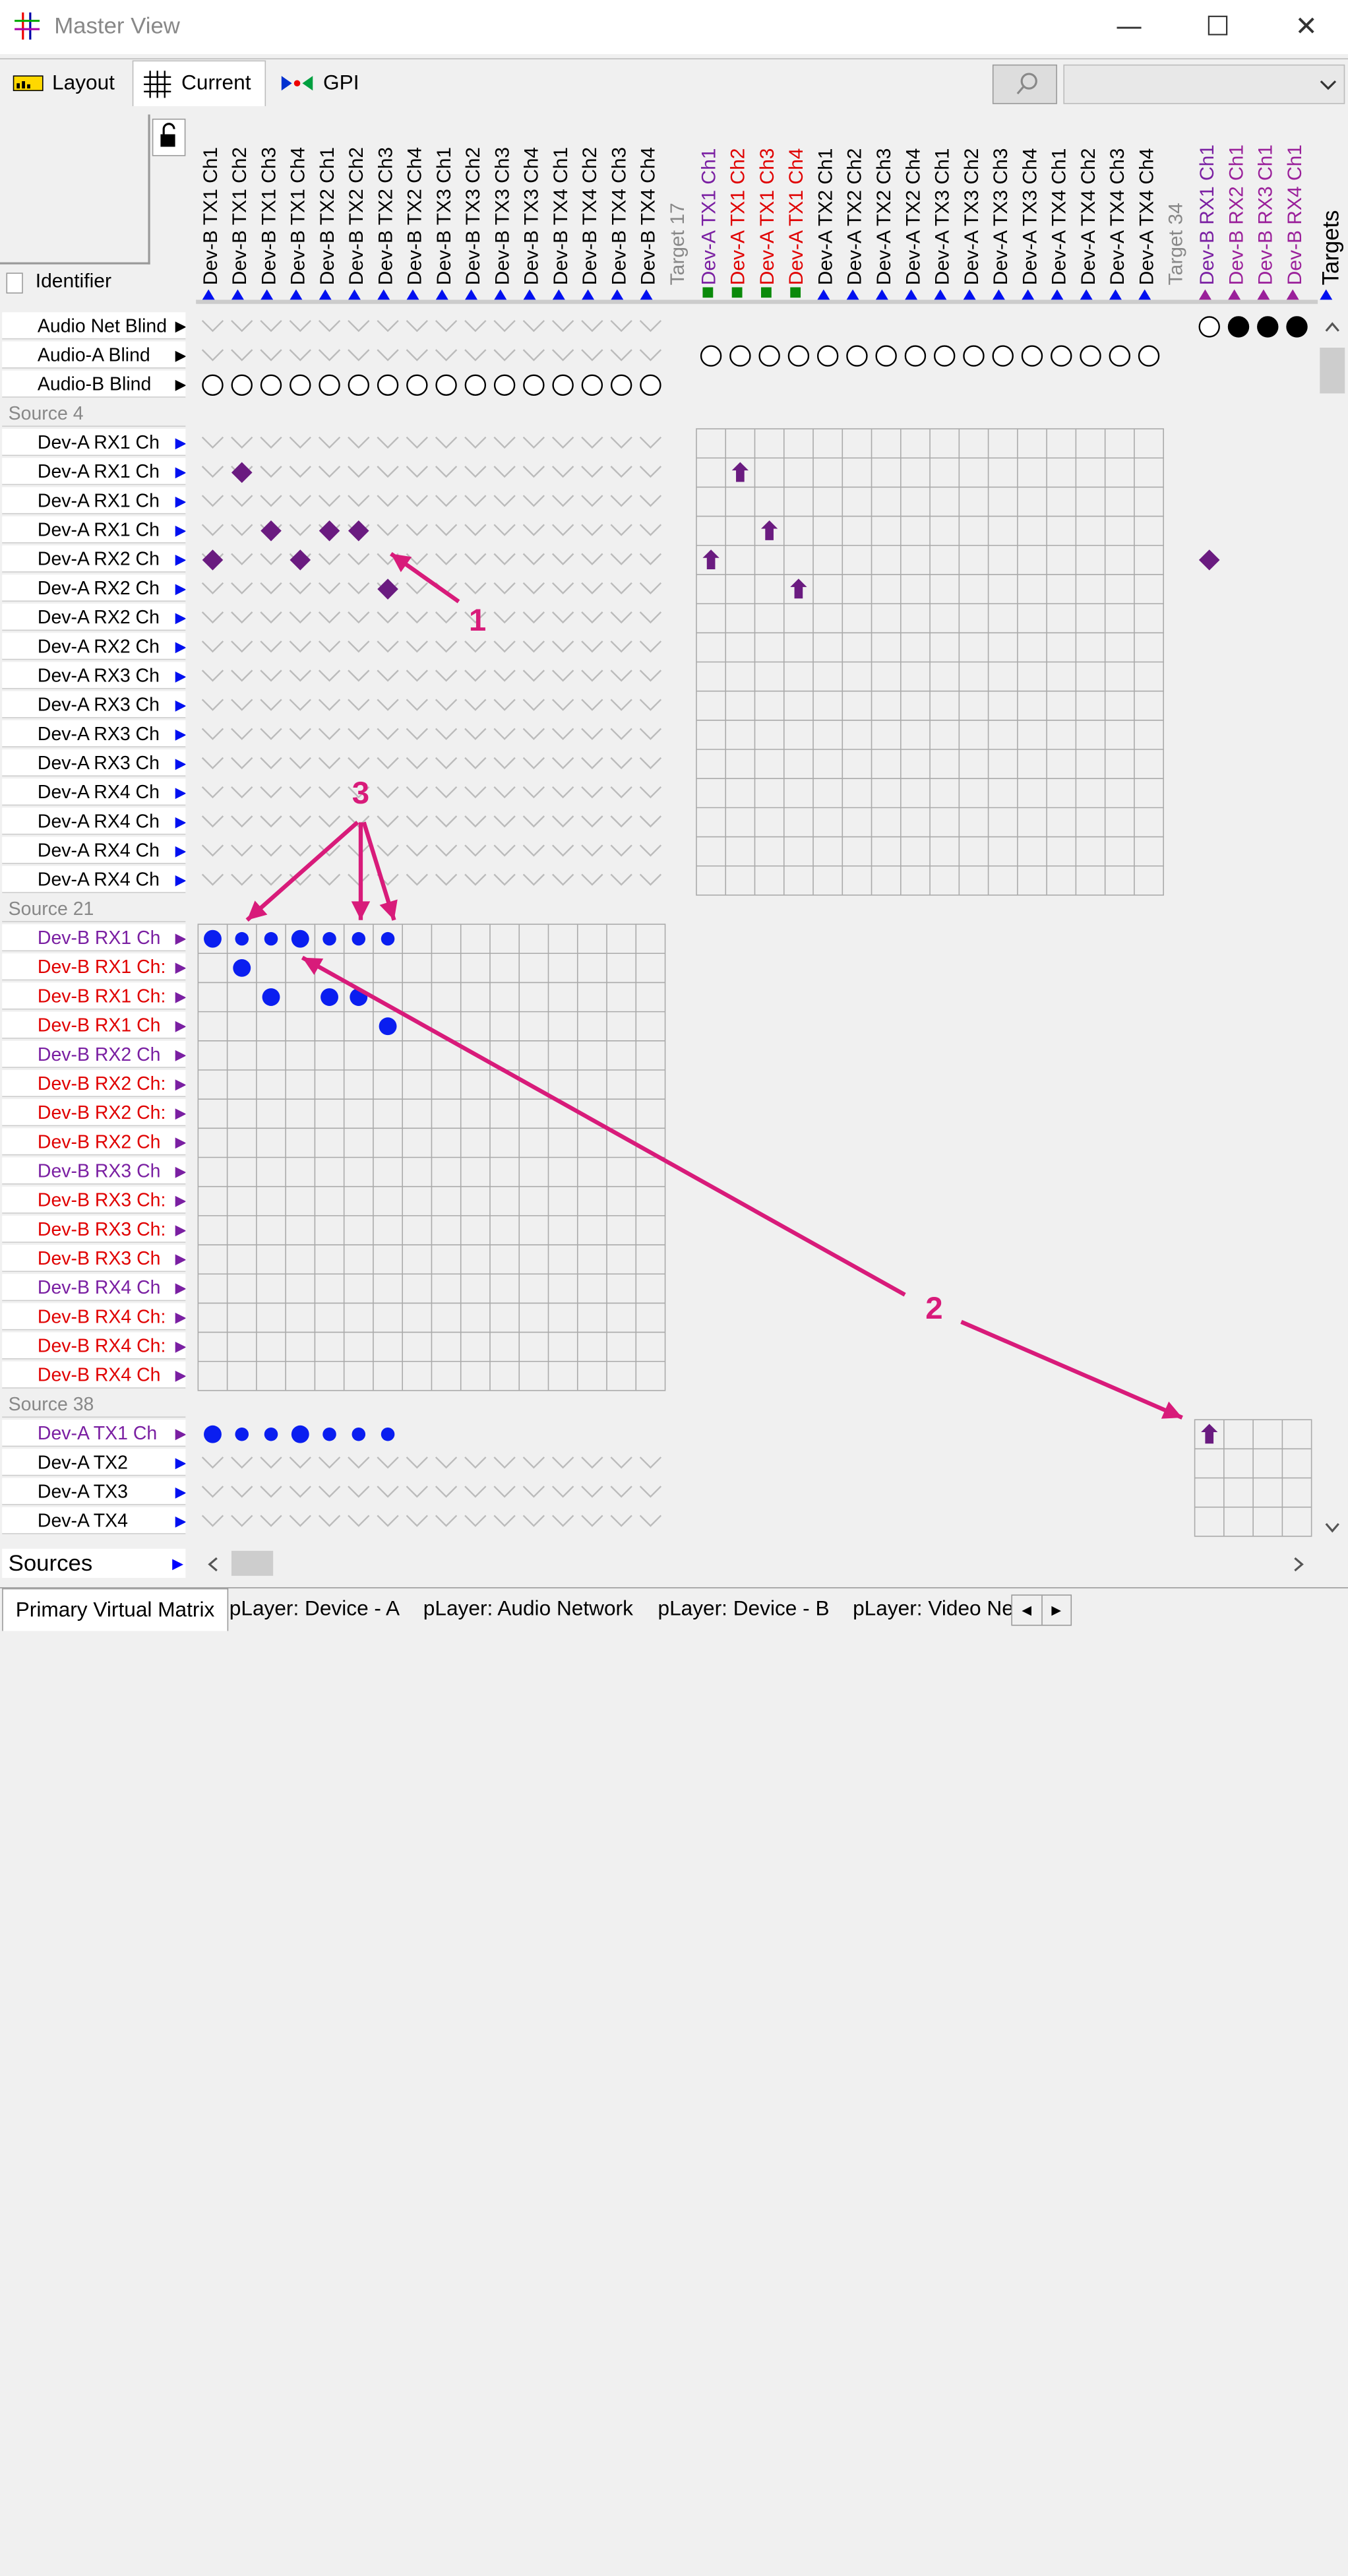 This screenshot has height=2576, width=1348. What do you see at coordinates (94, 355) in the screenshot?
I see `source-row-label: Audio-A Blind ▶` at bounding box center [94, 355].